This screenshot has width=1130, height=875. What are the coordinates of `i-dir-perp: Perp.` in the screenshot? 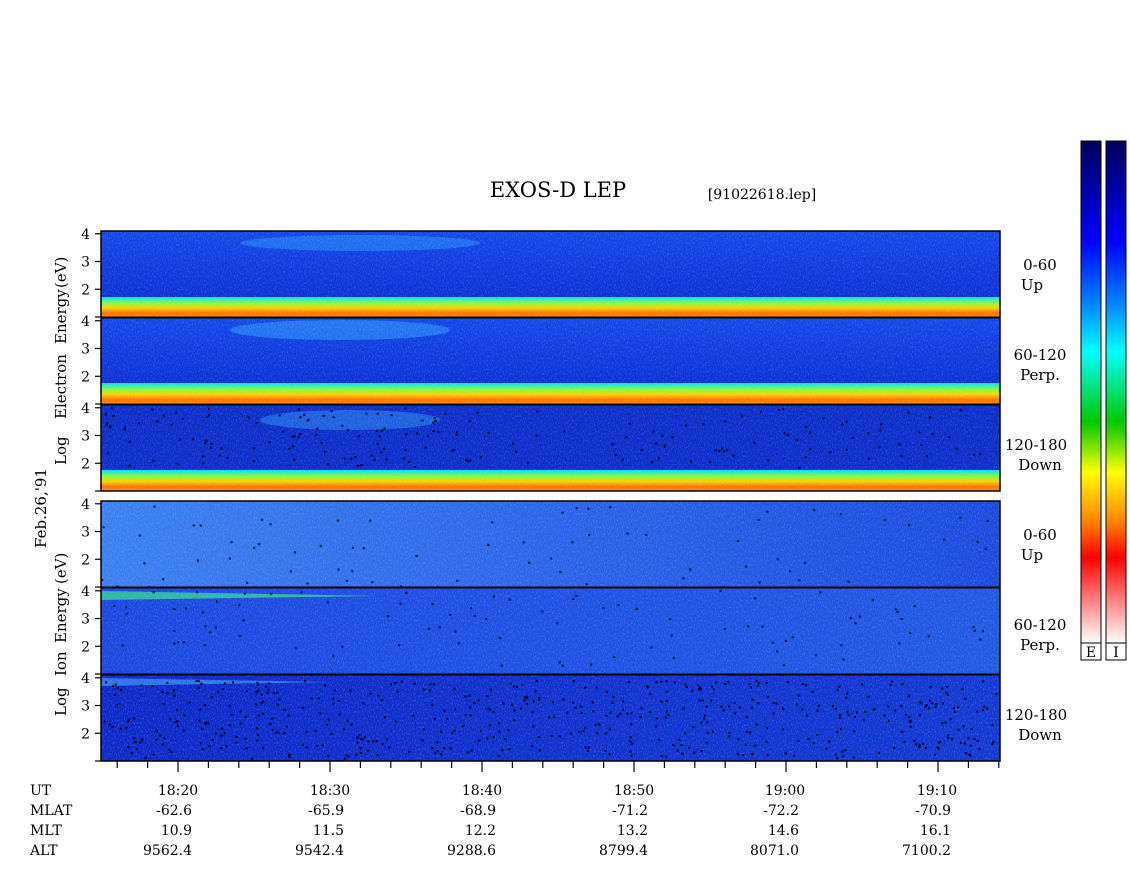 It's located at (1040, 645).